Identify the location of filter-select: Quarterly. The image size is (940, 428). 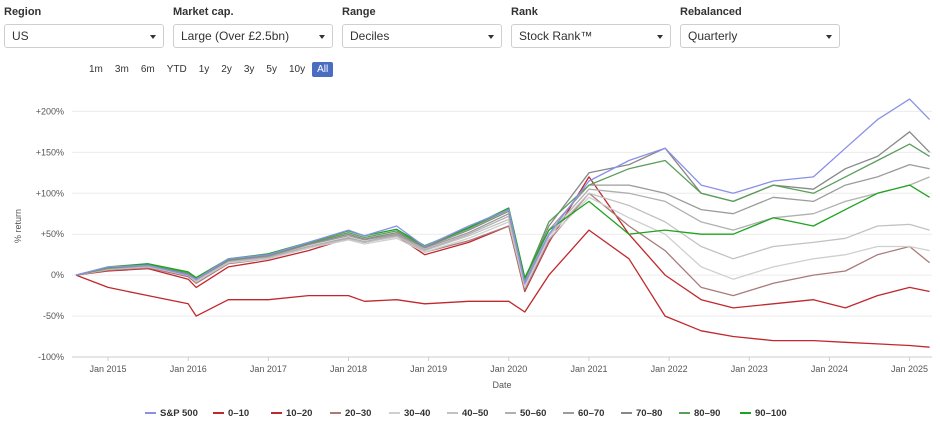
(760, 36).